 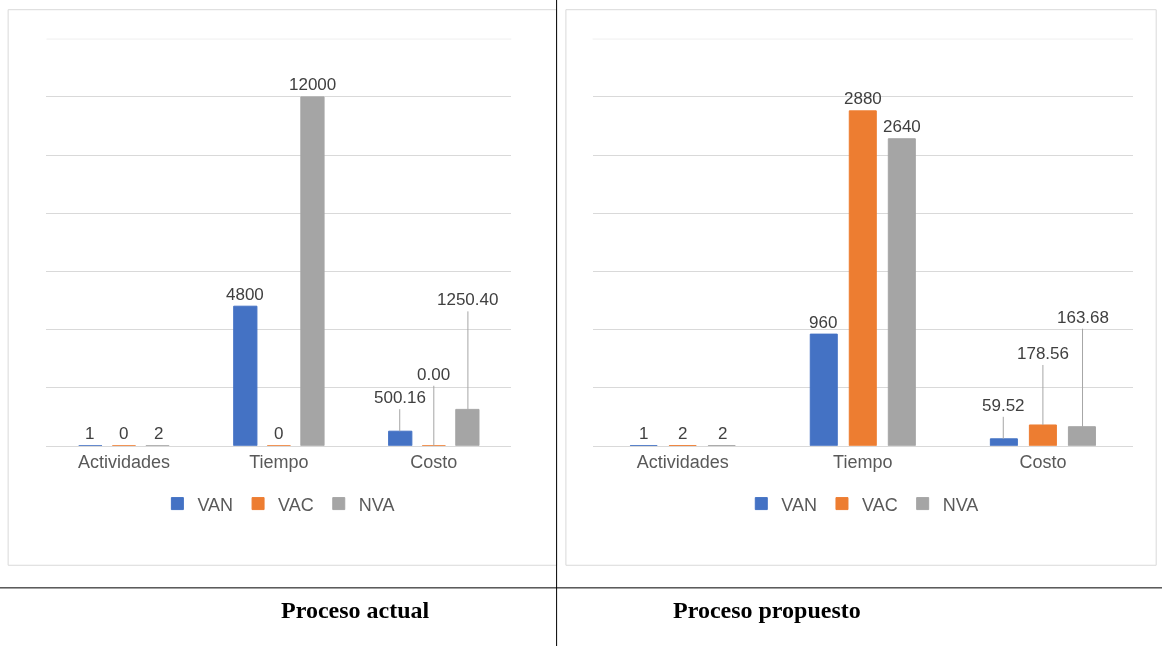 What do you see at coordinates (313, 84) in the screenshot?
I see `data-label: 12000` at bounding box center [313, 84].